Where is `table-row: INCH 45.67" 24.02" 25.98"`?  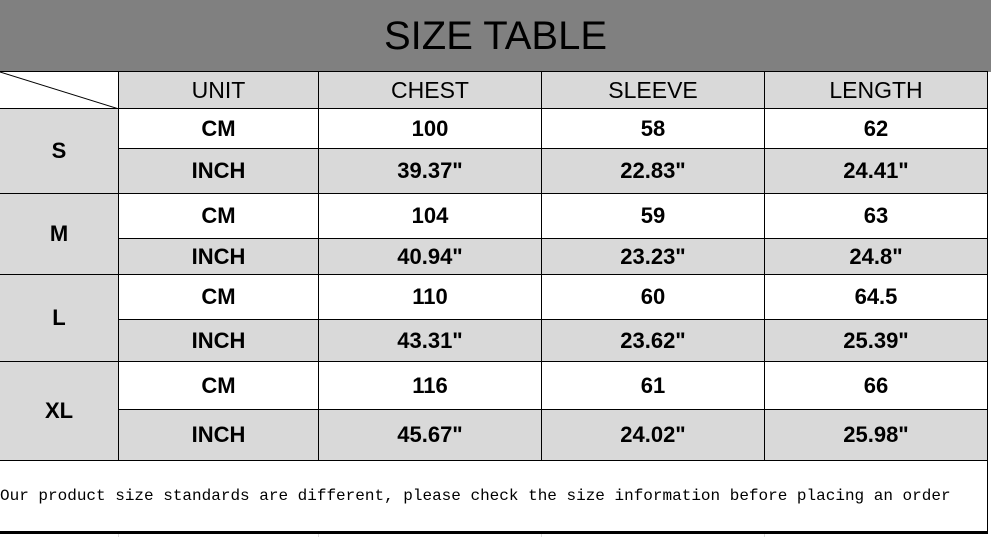 table-row: INCH 45.67" 24.02" 25.98" is located at coordinates (494, 435).